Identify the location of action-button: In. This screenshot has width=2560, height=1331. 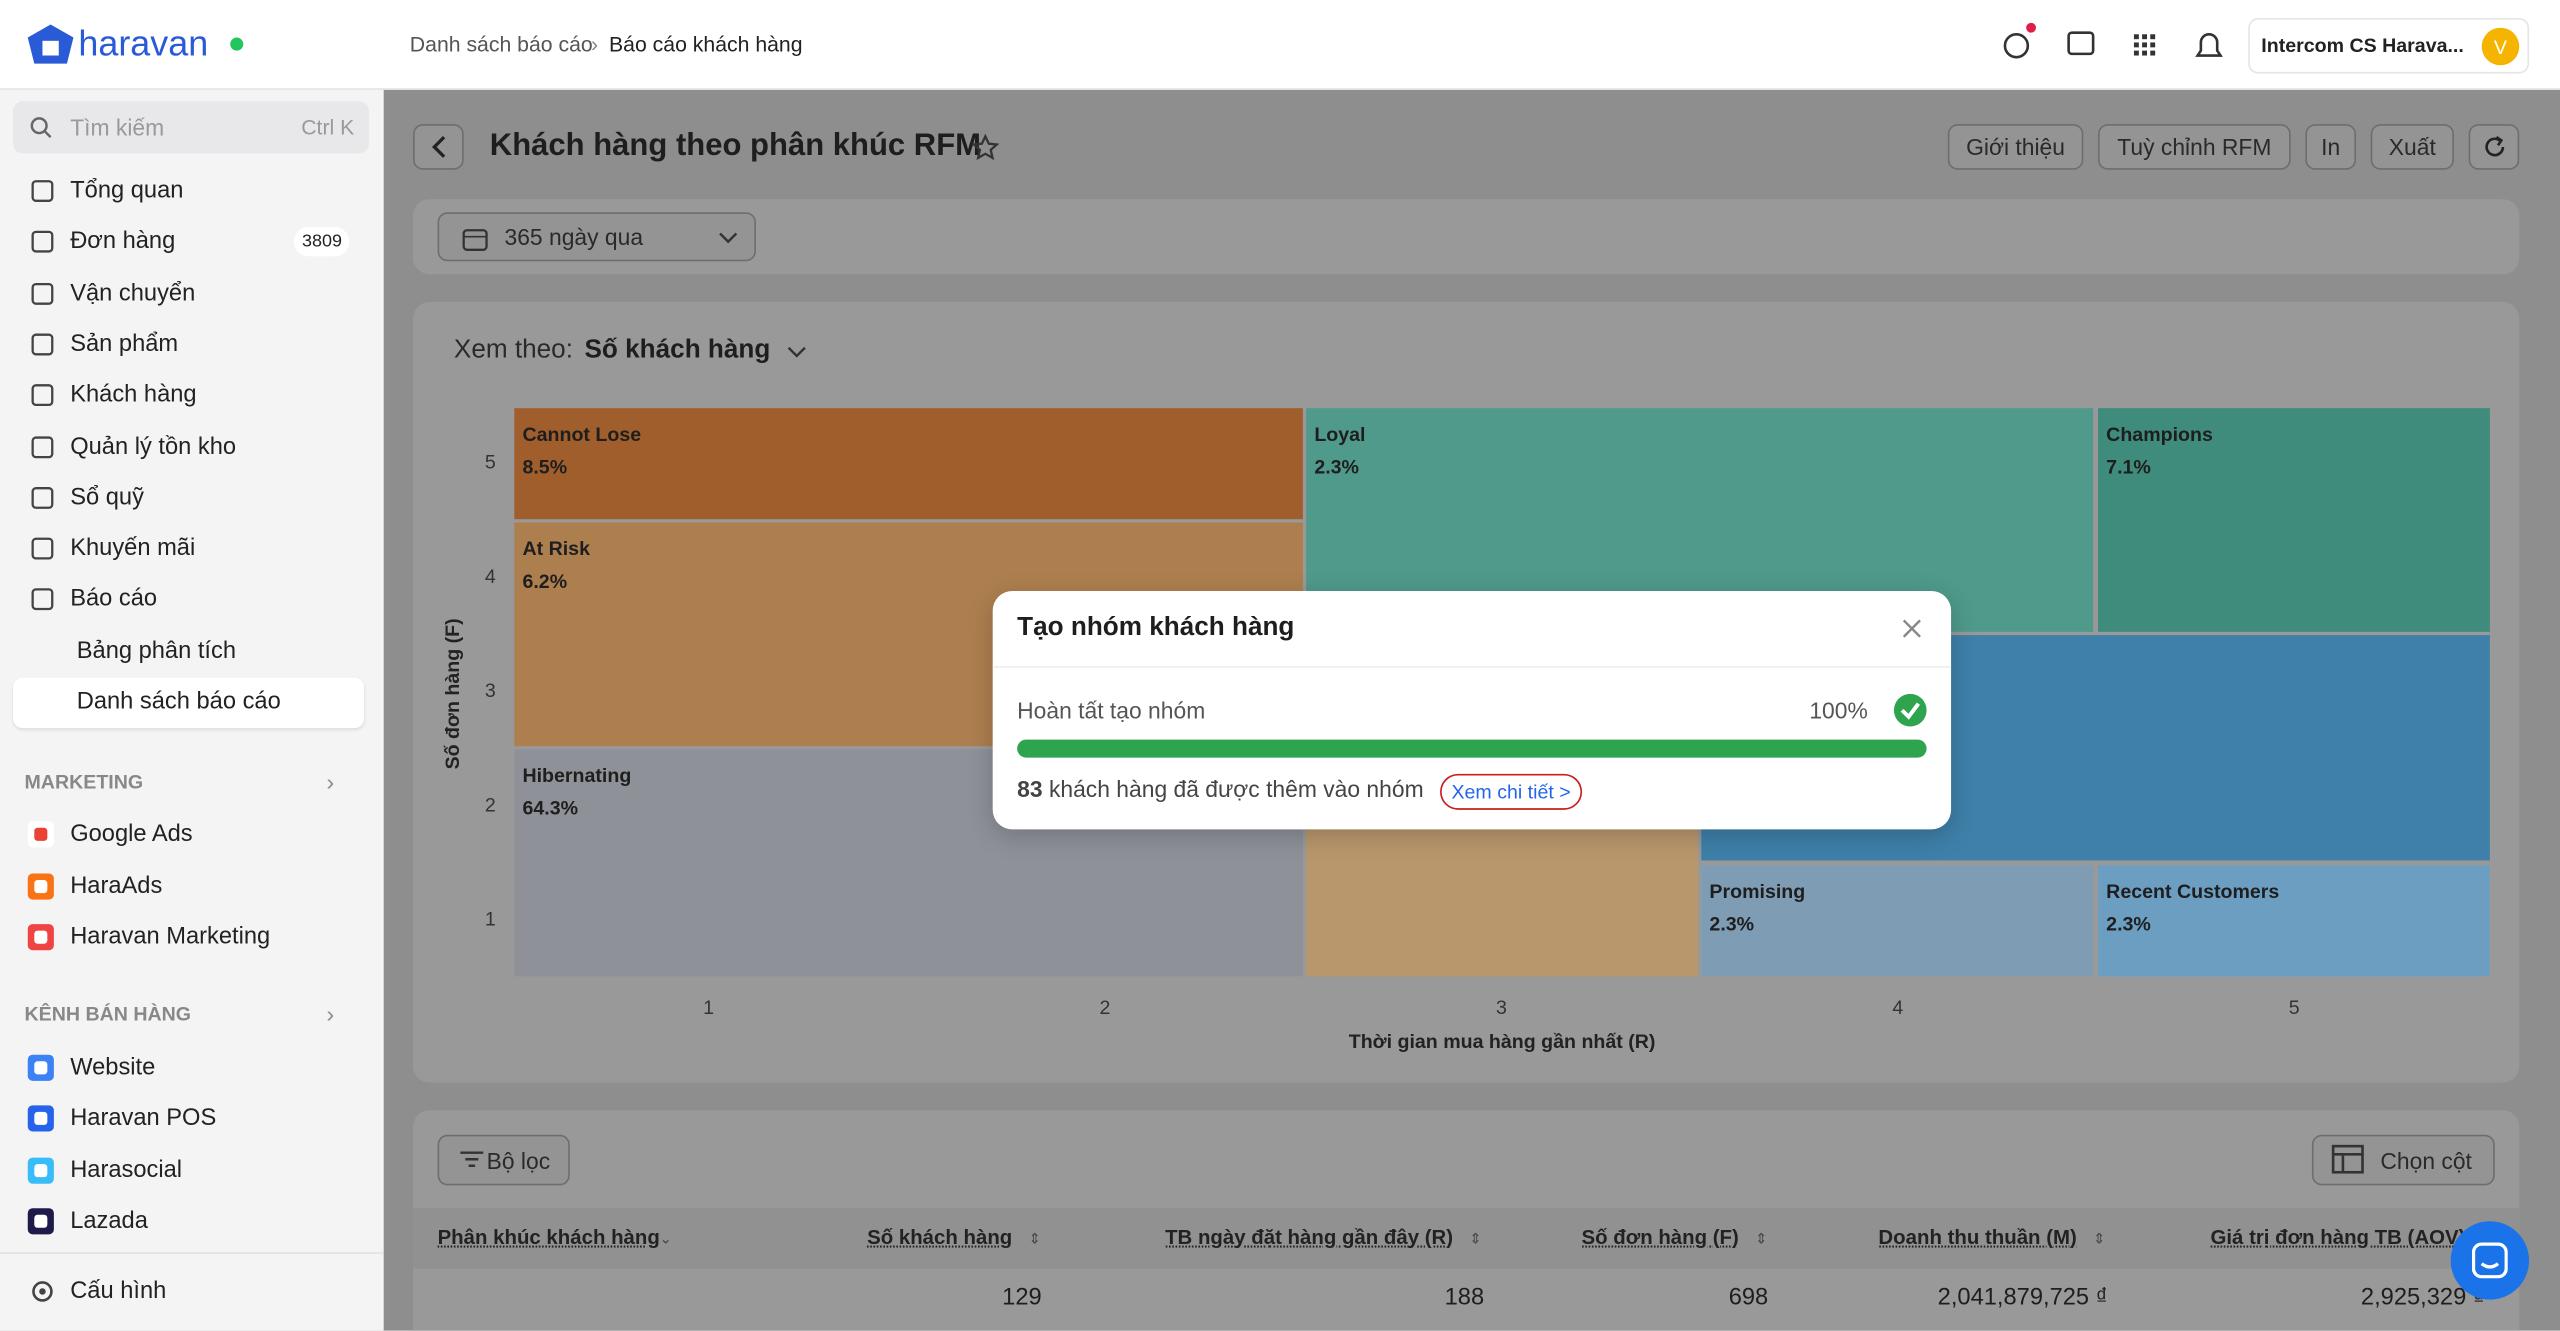
(2330, 147).